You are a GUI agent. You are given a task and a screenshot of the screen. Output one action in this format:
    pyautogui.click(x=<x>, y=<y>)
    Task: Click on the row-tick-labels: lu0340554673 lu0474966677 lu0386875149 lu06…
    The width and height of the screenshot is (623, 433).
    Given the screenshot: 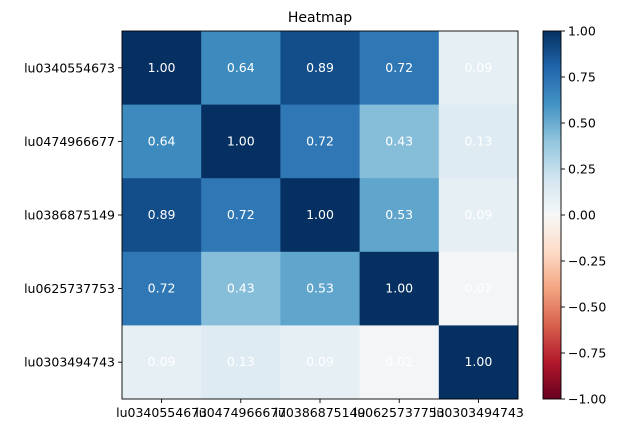 What is the action you would take?
    pyautogui.click(x=73, y=215)
    